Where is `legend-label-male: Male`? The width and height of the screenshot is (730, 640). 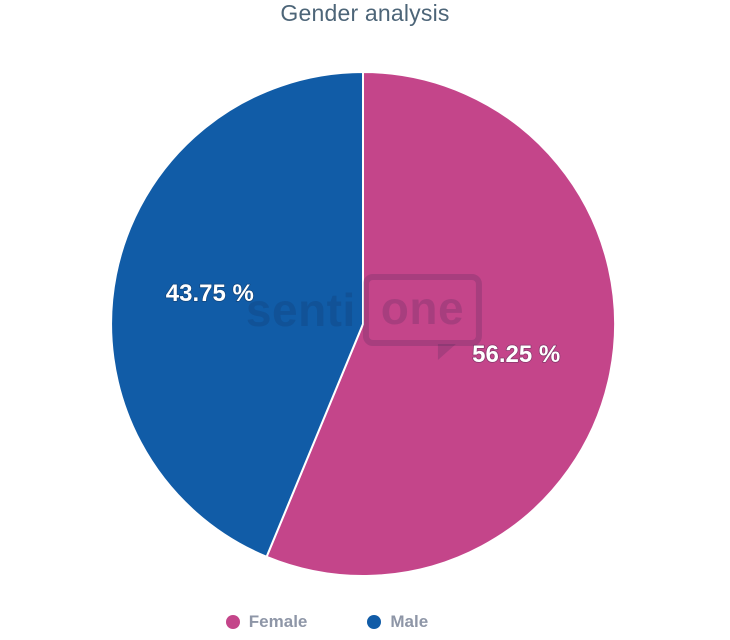 legend-label-male: Male is located at coordinates (409, 621).